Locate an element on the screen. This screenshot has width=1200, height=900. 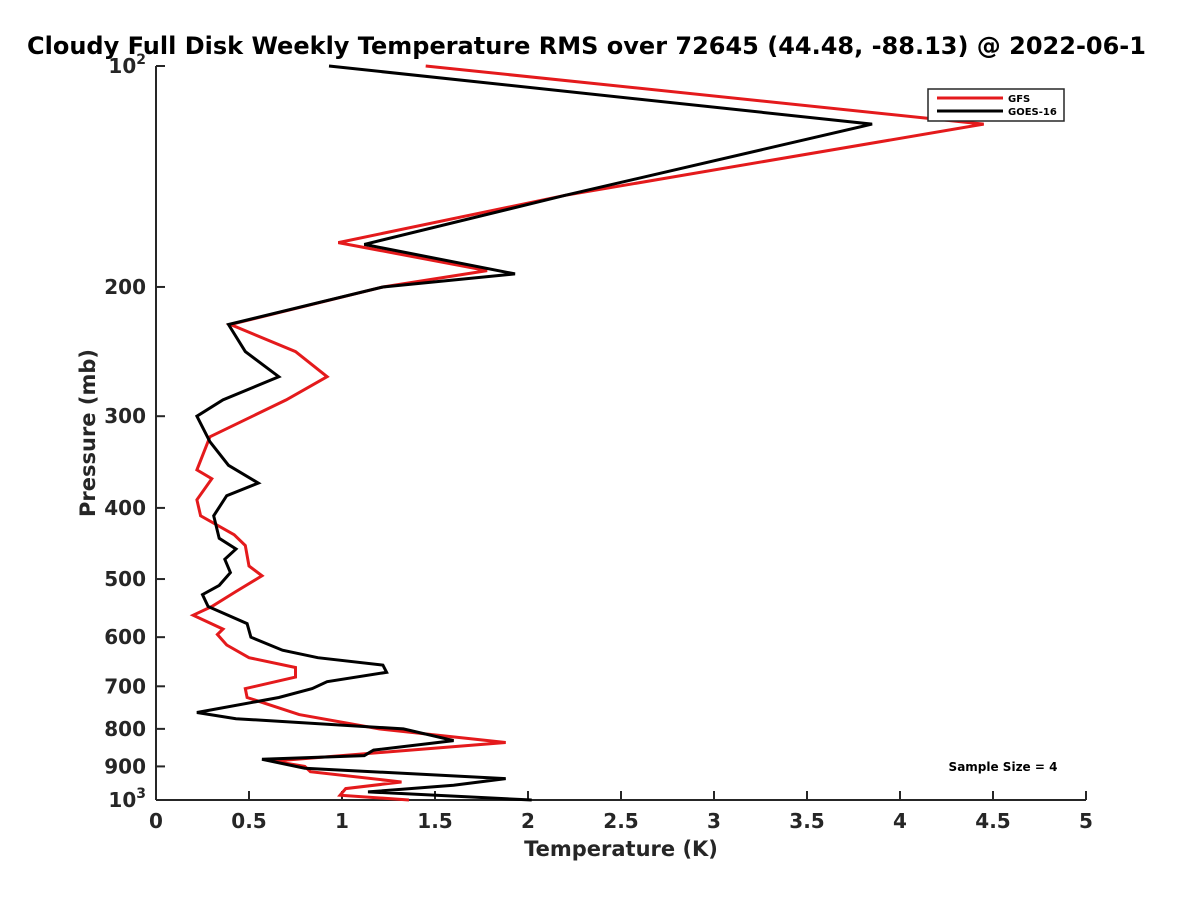
x-tick-label: 1.5 is located at coordinates (434, 821).